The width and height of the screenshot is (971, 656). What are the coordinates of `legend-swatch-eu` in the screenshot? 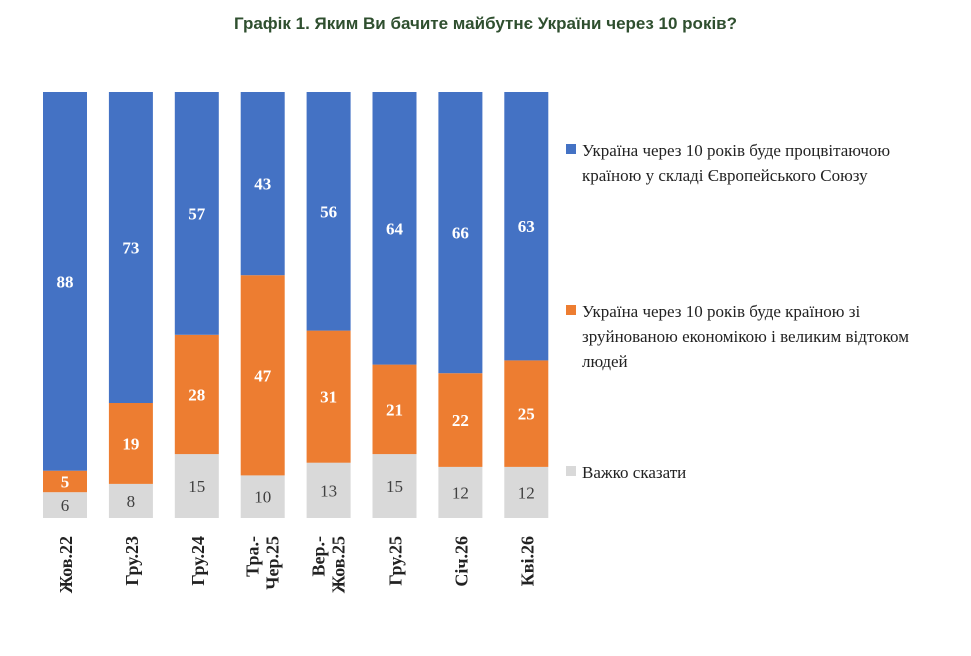 It's located at (571, 149).